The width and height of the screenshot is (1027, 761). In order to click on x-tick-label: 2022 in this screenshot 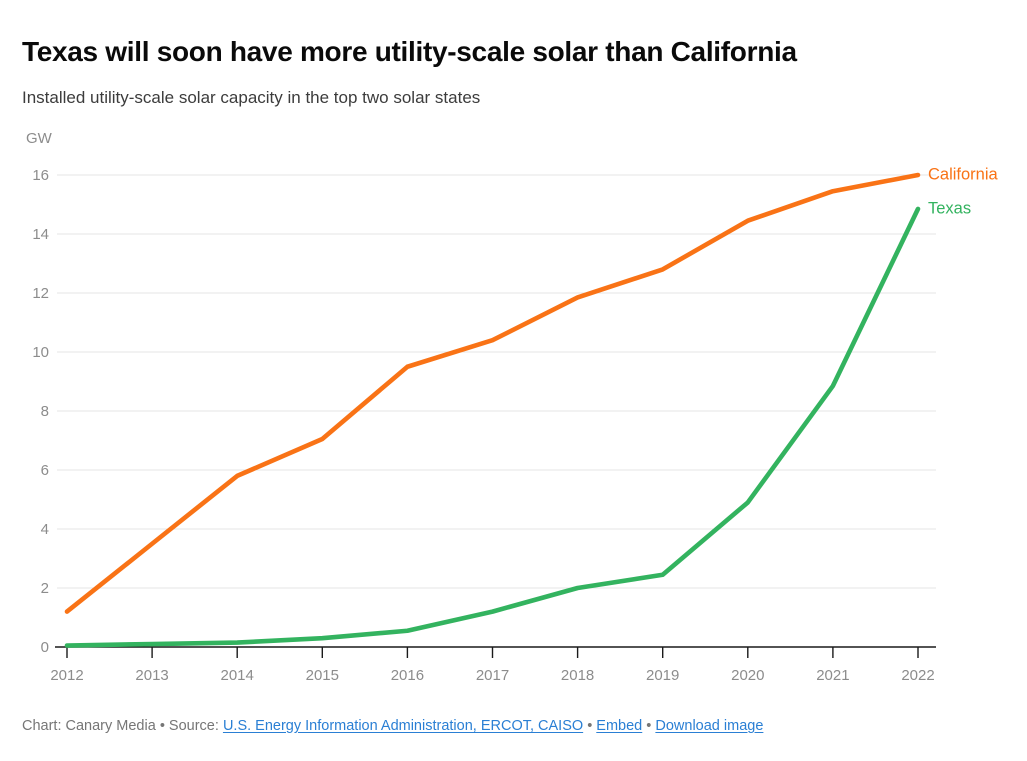, I will do `click(917, 675)`.